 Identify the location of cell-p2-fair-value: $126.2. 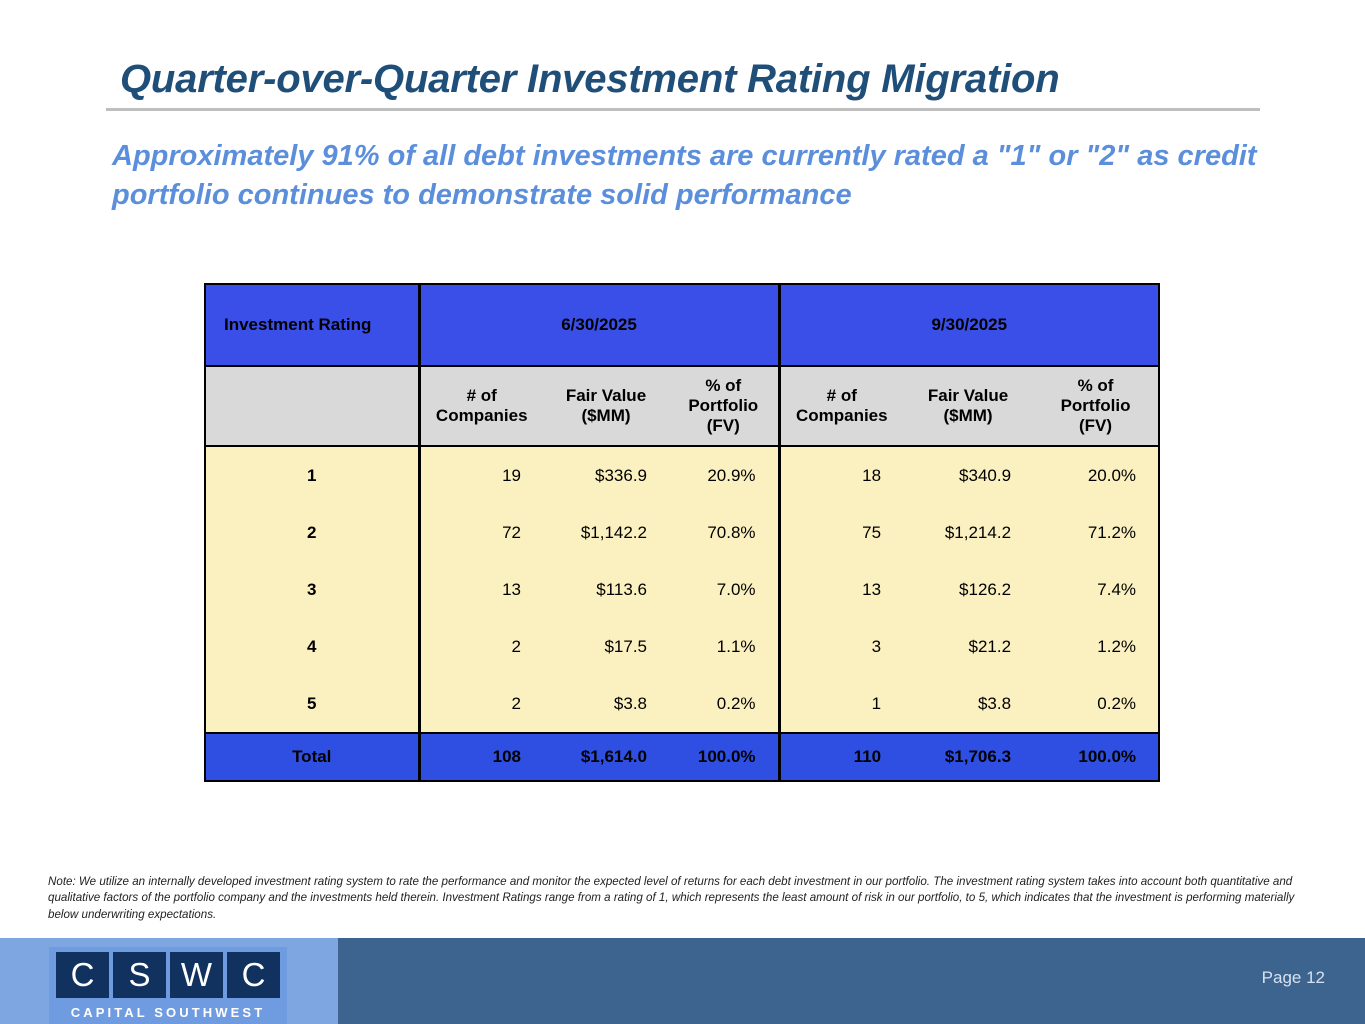
(968, 589).